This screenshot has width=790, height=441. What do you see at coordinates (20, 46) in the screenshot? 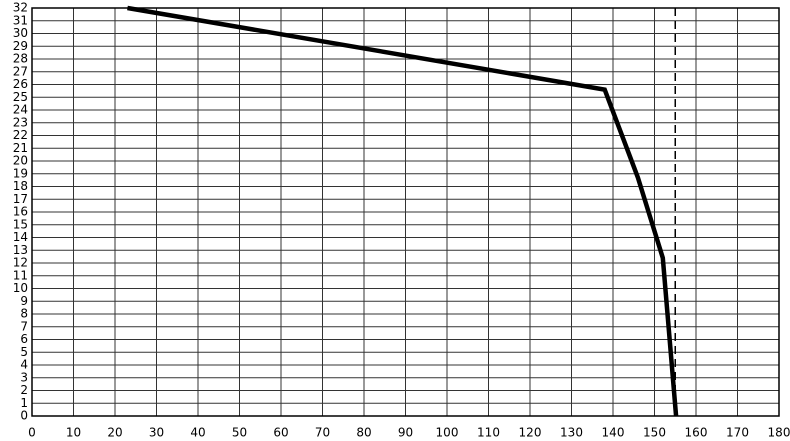
I see `y-tick-label: 29` at bounding box center [20, 46].